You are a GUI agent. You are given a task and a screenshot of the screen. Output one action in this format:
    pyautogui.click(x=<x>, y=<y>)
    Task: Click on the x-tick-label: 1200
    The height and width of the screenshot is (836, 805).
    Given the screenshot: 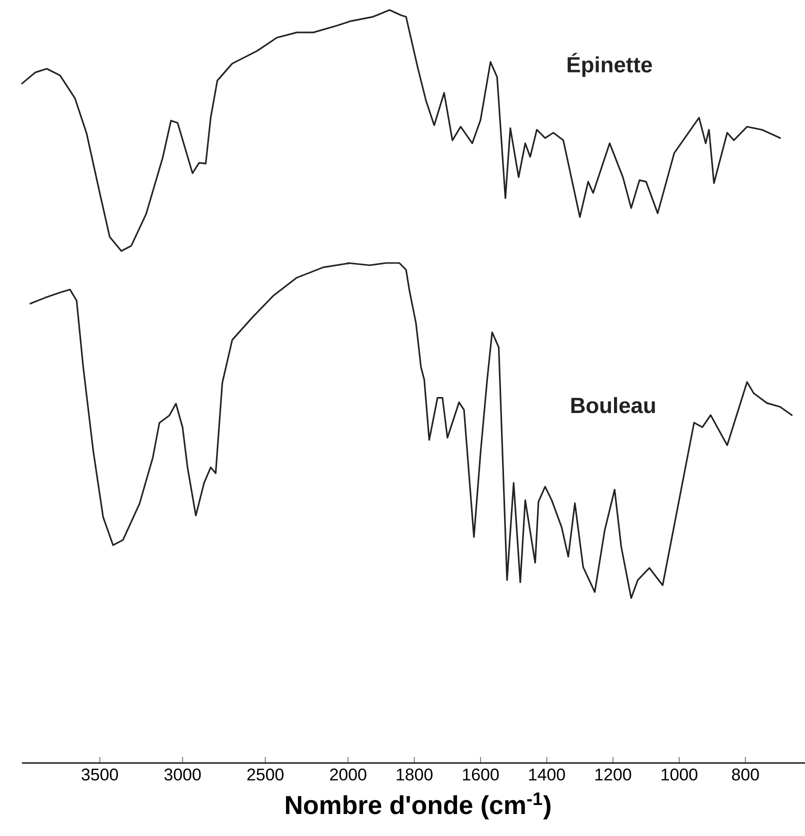 What is the action you would take?
    pyautogui.click(x=613, y=774)
    